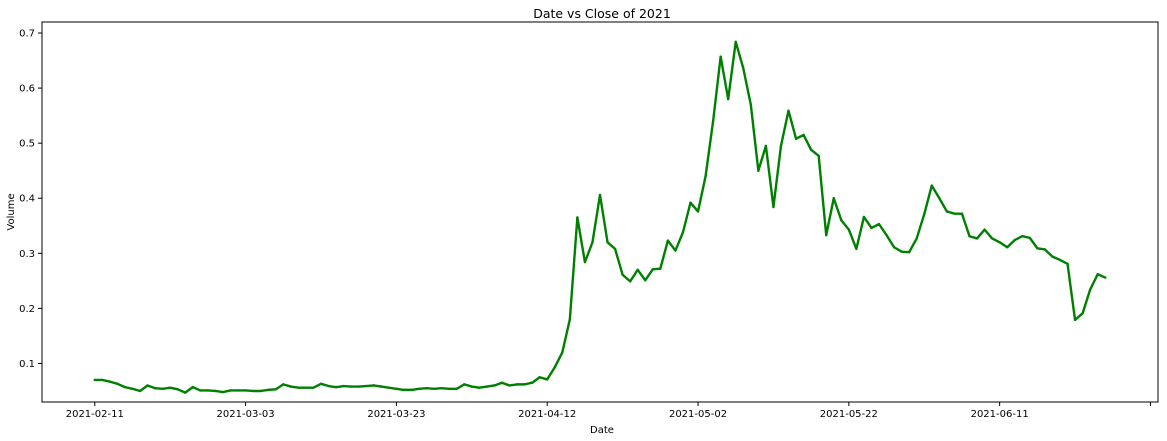 This screenshot has width=1167, height=441. Describe the element at coordinates (246, 414) in the screenshot. I see `x-tick-label: 2021-03-03` at that location.